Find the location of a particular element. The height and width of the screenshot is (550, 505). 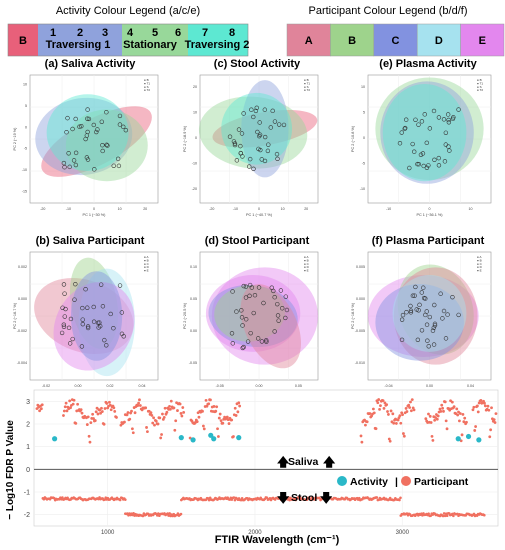

y-tick-label: -0.005 is located at coordinates (360, 331).